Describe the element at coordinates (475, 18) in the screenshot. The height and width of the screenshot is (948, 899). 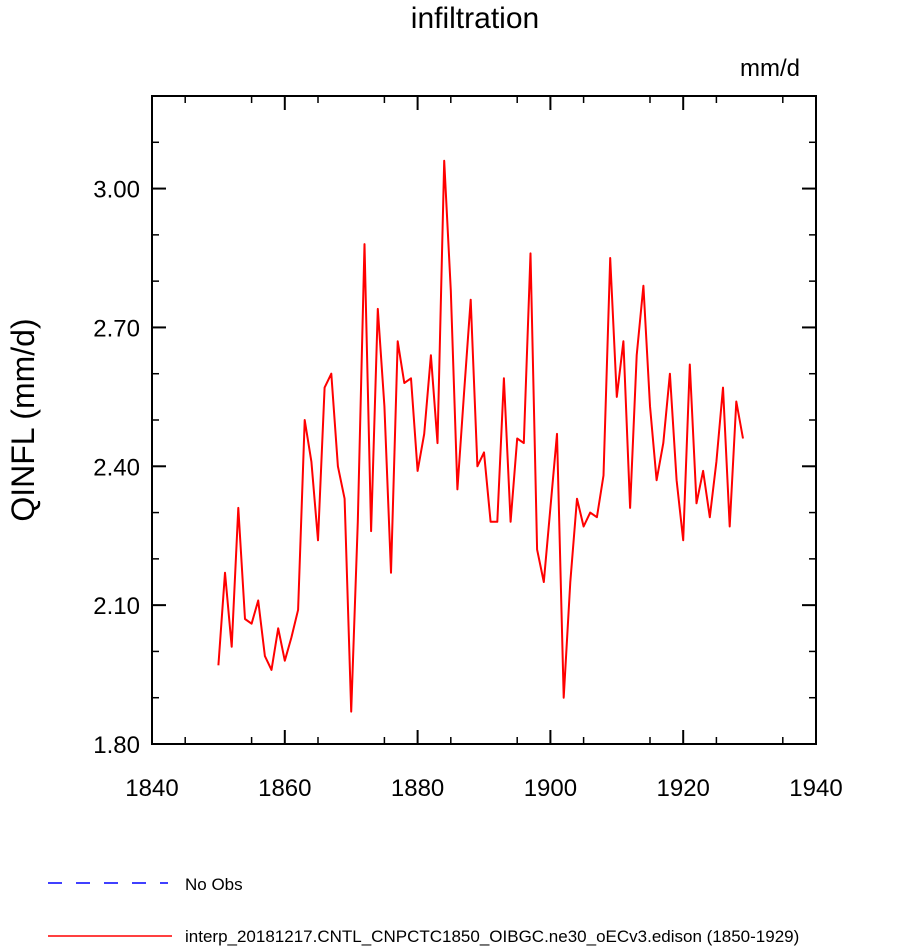
I see `chart-title: infiltration` at that location.